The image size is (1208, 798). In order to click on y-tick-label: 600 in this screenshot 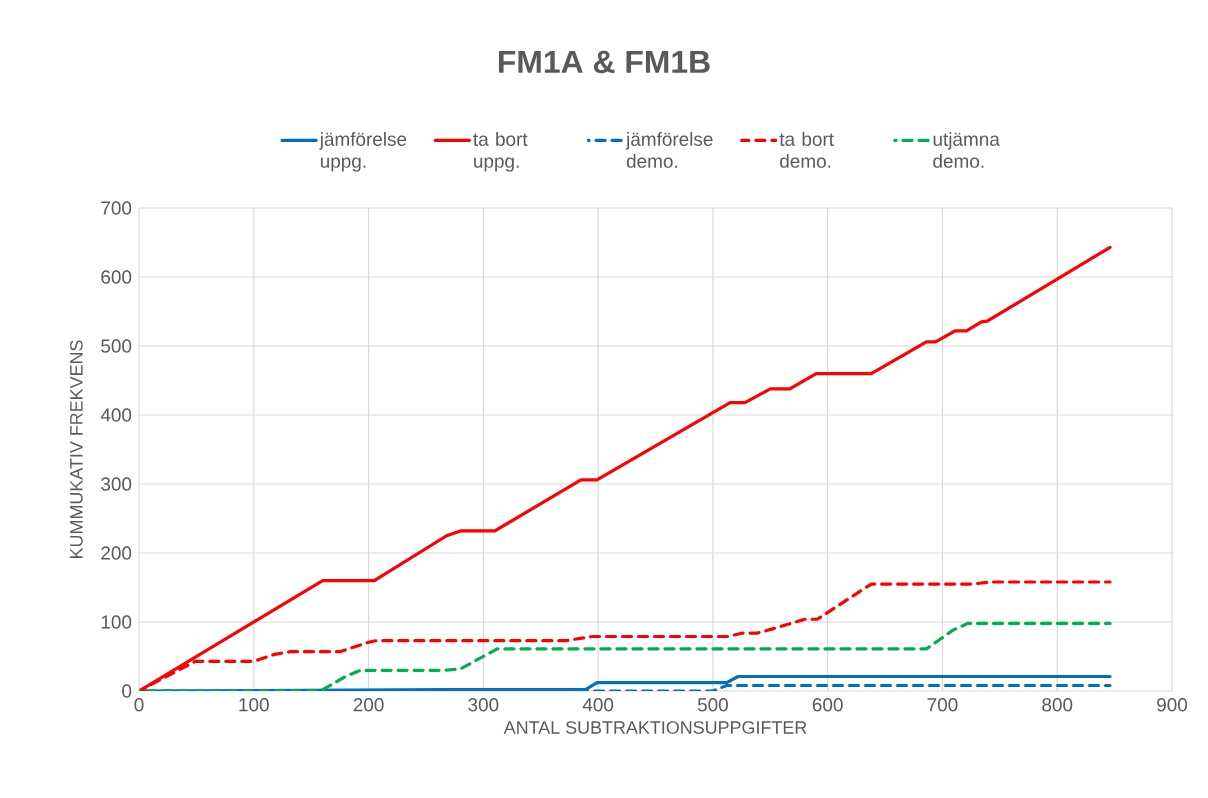, I will do `click(116, 277)`.